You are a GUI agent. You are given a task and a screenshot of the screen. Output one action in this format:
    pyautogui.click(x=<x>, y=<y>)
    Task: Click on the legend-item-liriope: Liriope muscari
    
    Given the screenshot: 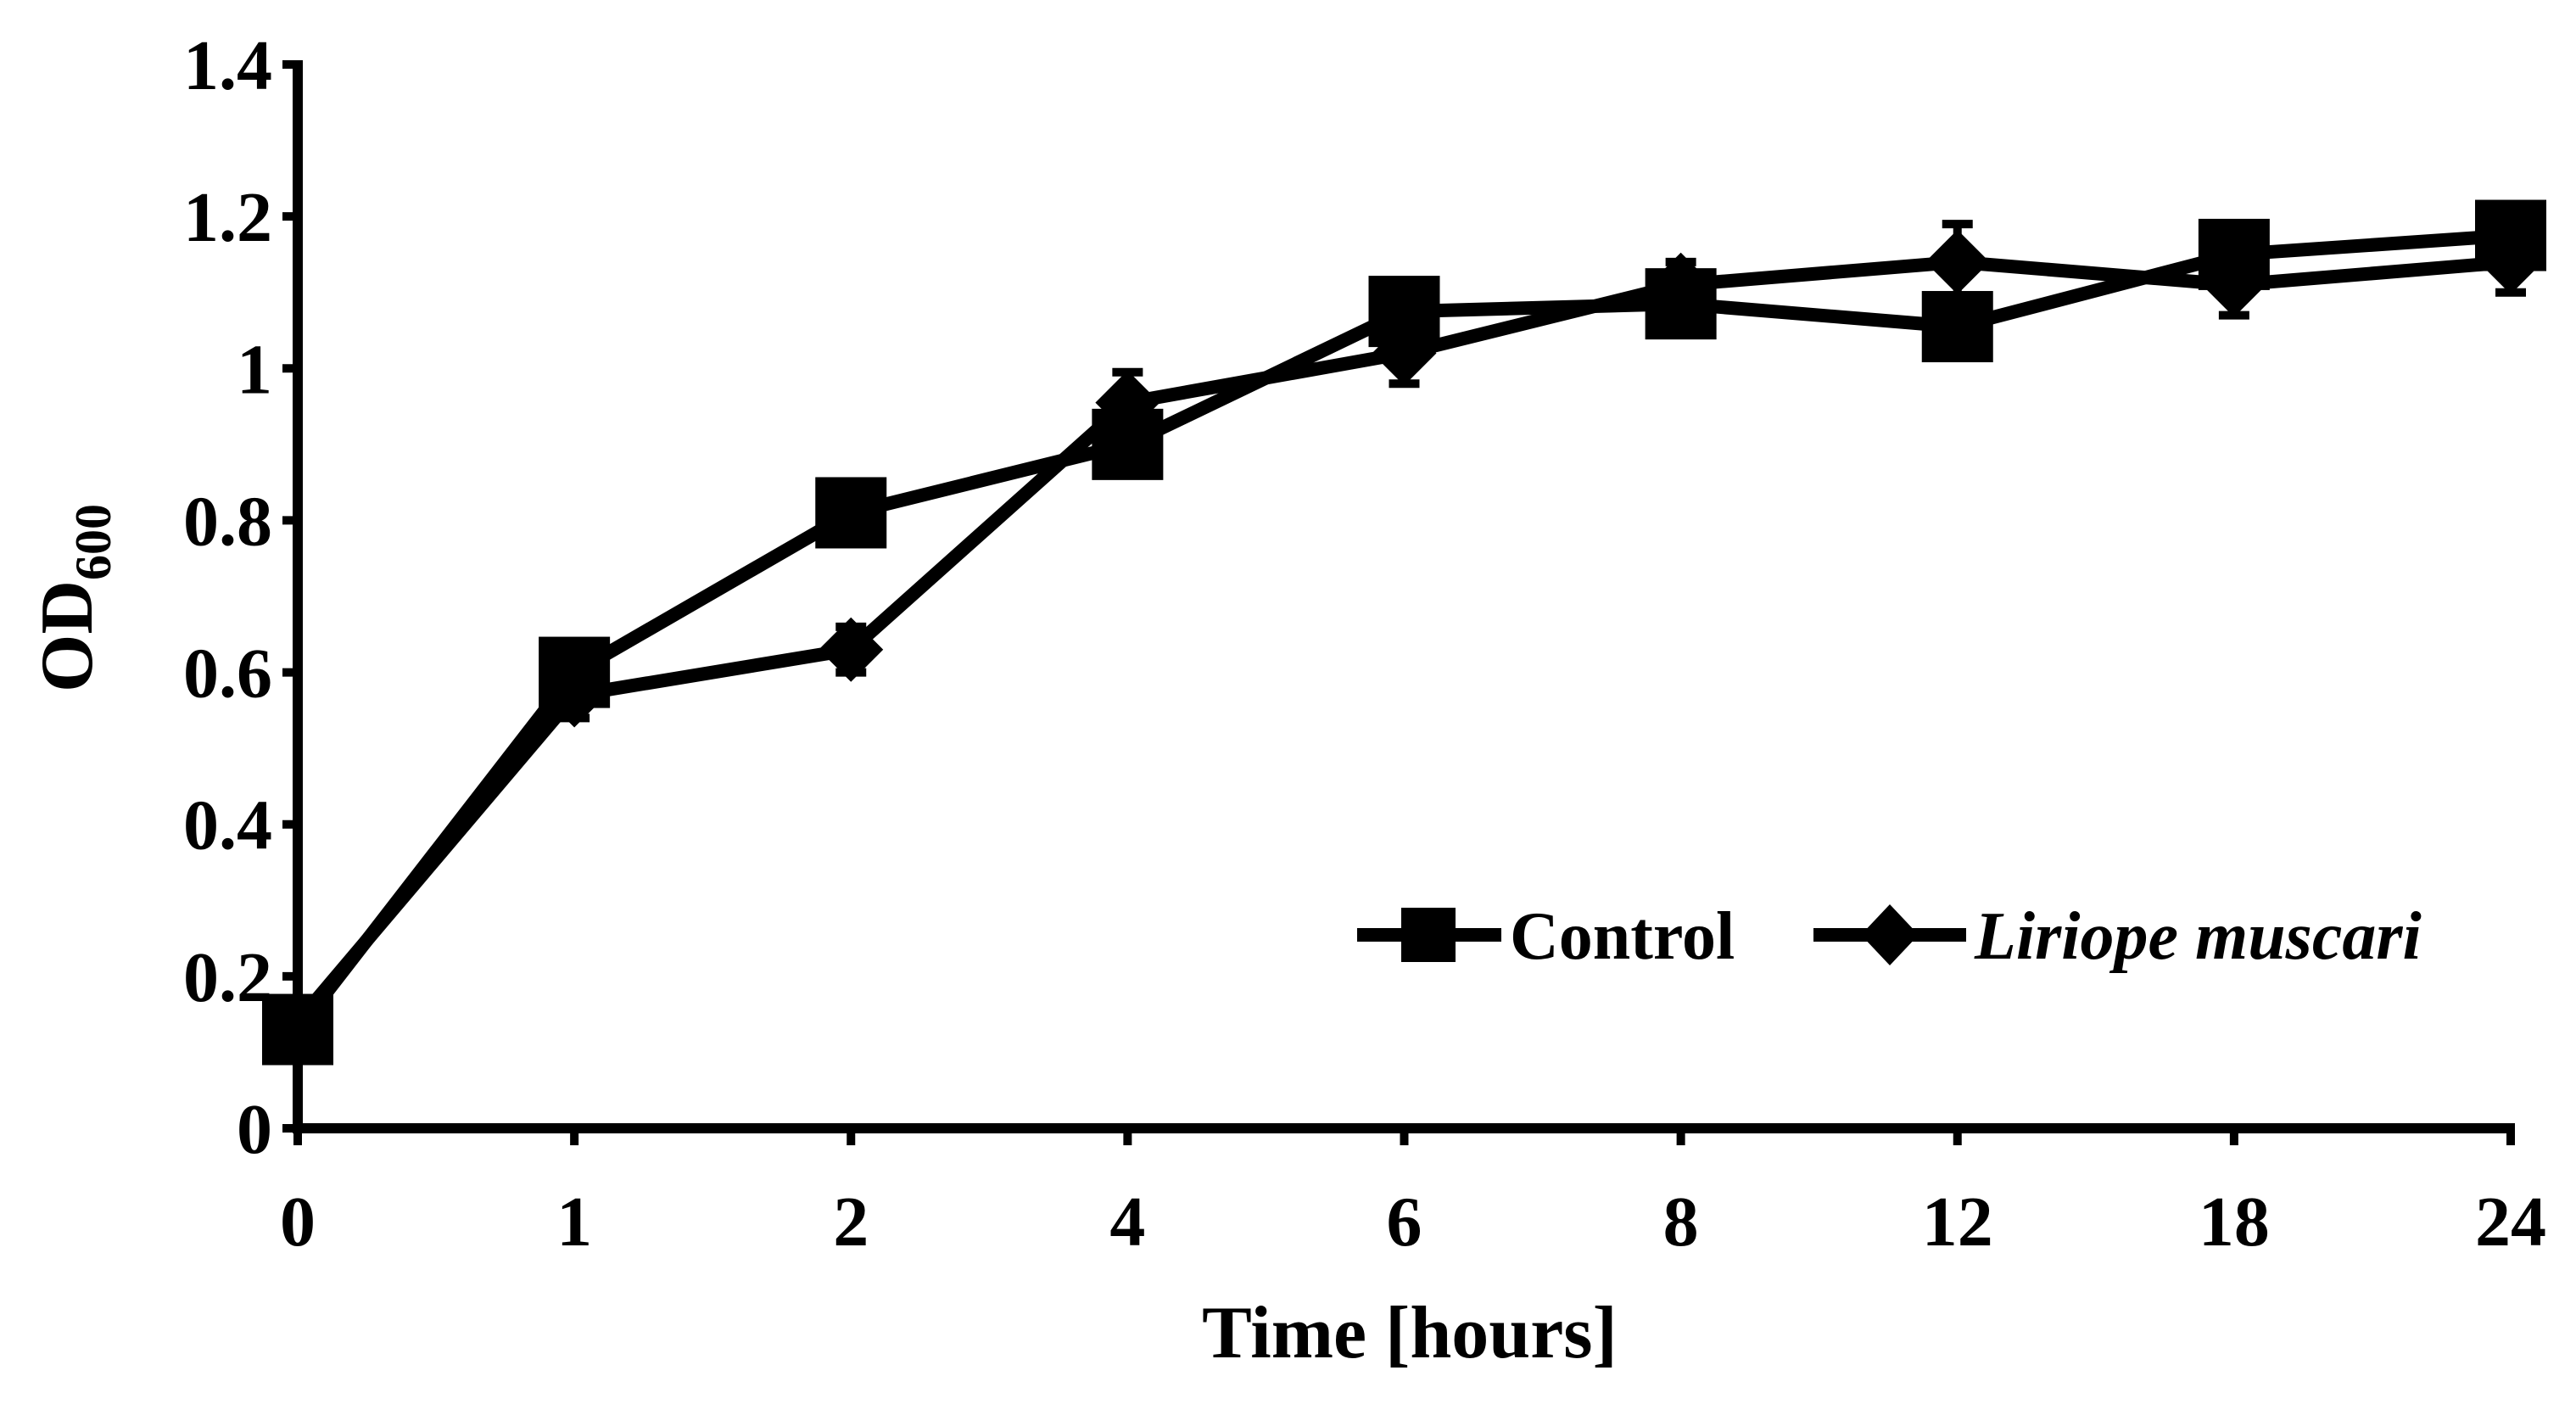 What is the action you would take?
    pyautogui.click(x=2117, y=936)
    